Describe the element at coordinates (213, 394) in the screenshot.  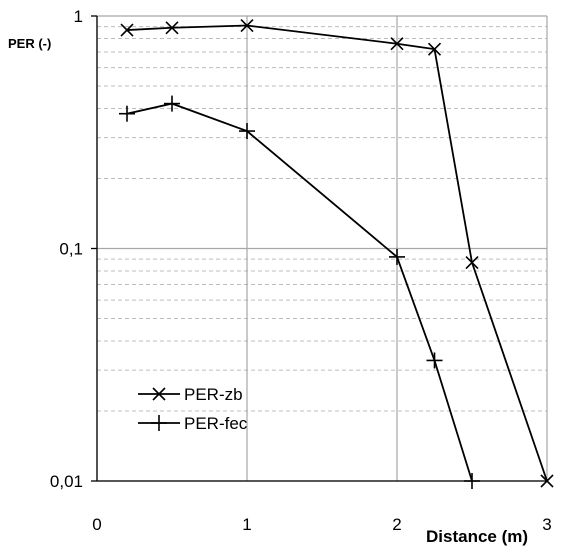
I see `legend-label-per-zb: PER-zb` at that location.